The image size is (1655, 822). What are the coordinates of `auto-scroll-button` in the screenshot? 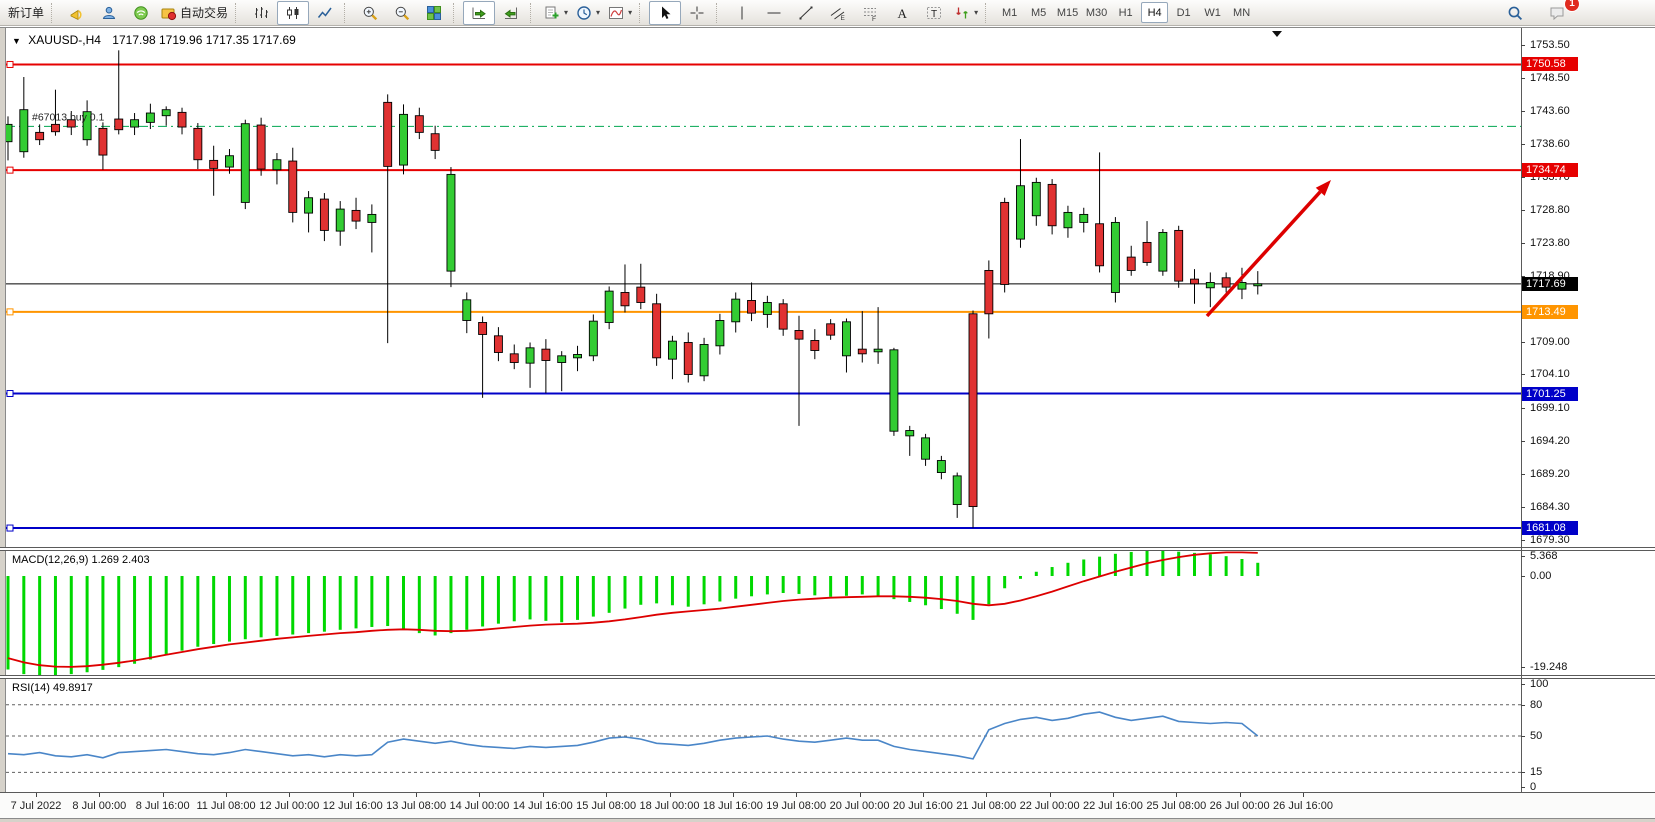 It's located at (479, 12).